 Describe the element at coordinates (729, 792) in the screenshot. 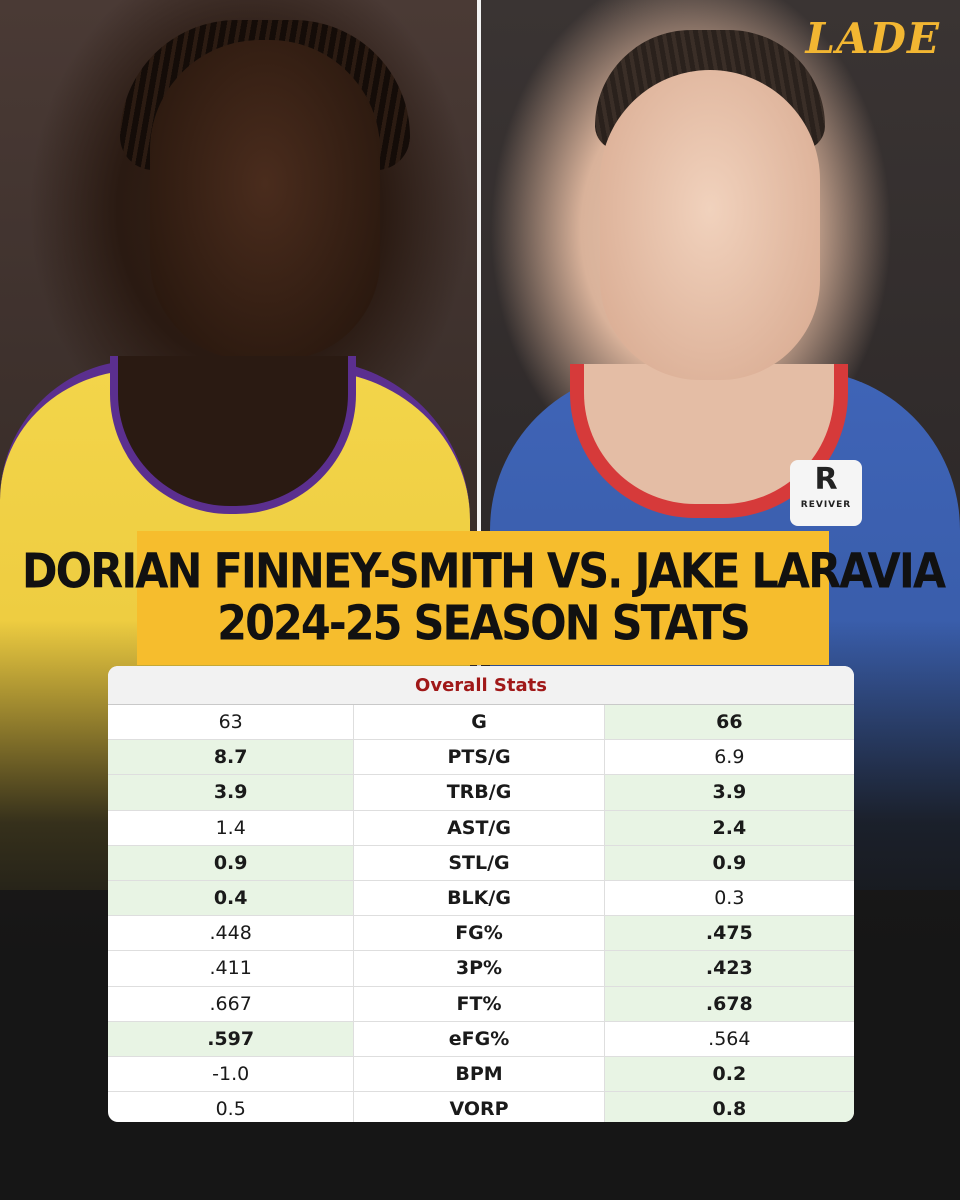

I see `right-player-value: 3.9` at that location.